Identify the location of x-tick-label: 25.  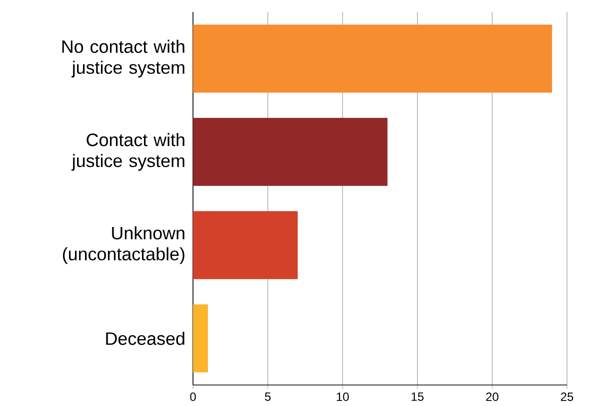
(567, 396).